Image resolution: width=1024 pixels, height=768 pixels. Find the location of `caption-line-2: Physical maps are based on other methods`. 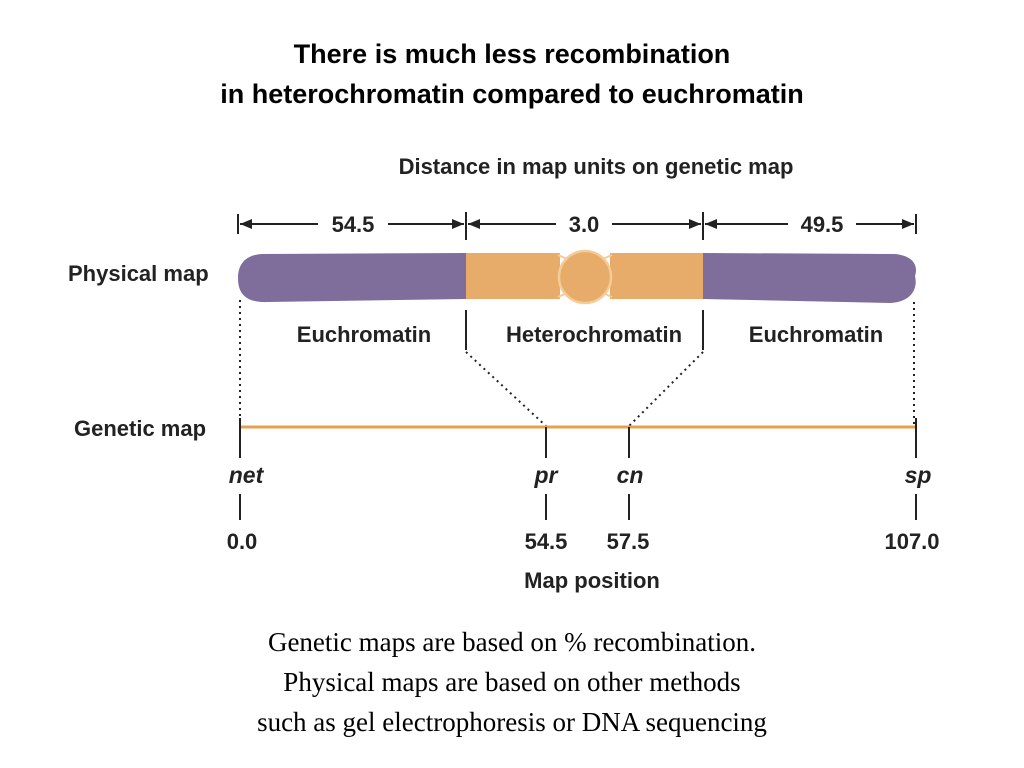

caption-line-2: Physical maps are based on other methods is located at coordinates (512, 682).